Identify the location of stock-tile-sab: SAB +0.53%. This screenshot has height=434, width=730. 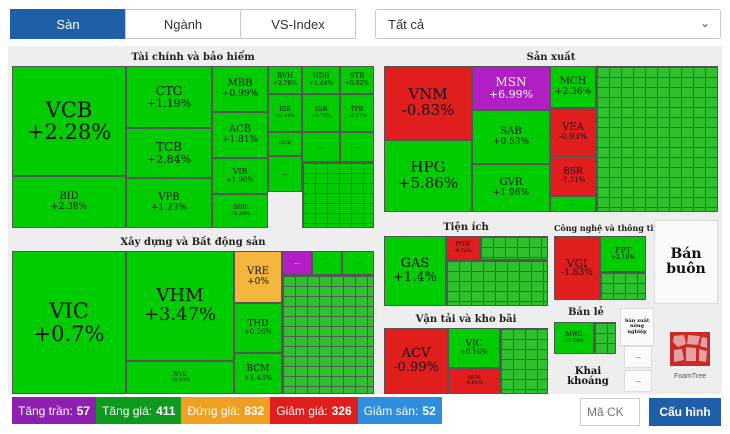
(511, 137).